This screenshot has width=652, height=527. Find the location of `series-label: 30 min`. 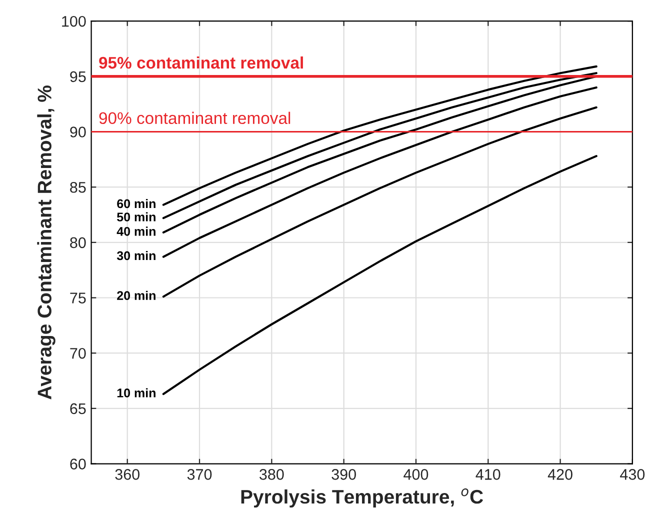

series-label: 30 min is located at coordinates (136, 255).